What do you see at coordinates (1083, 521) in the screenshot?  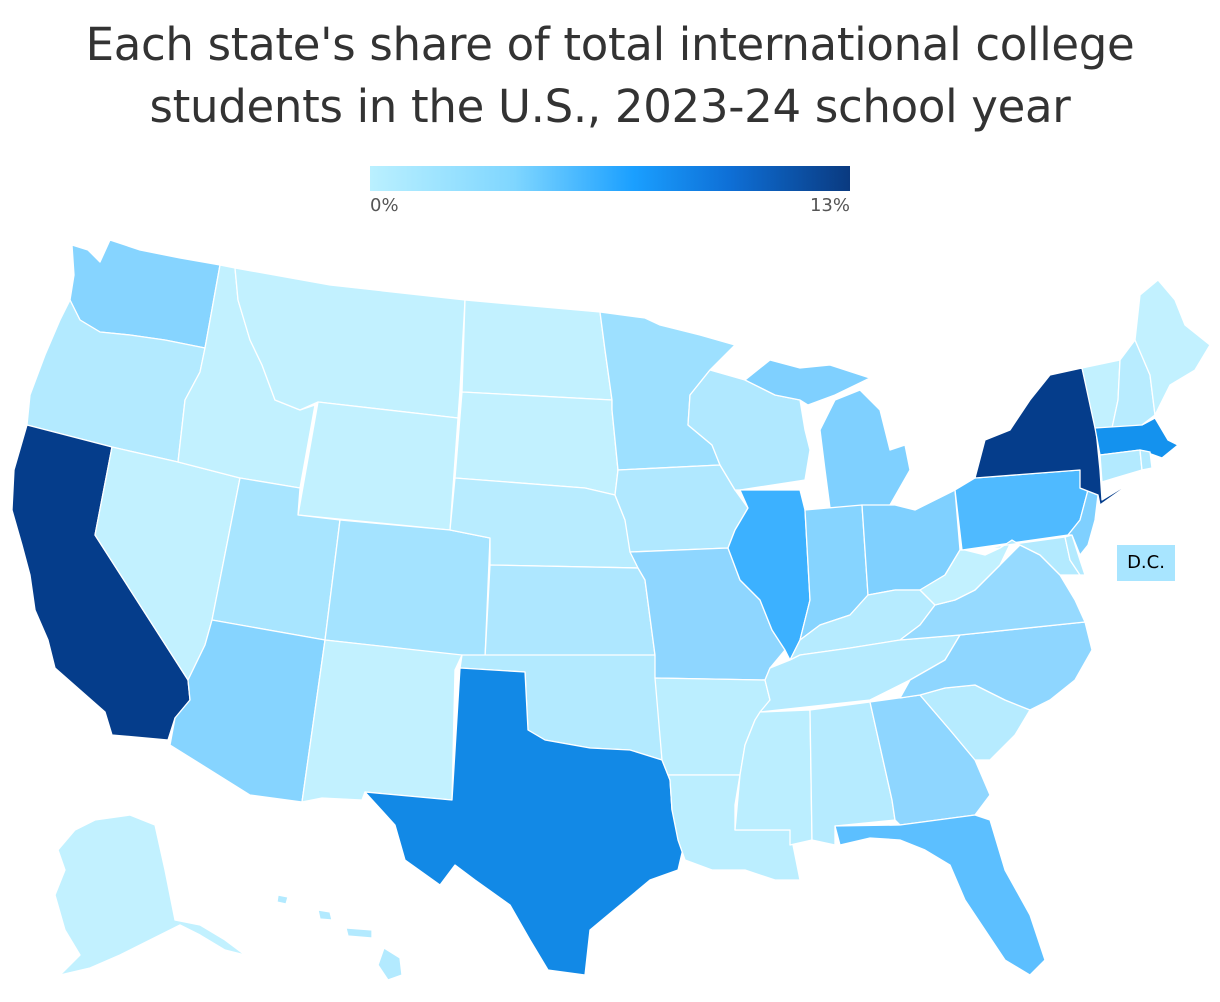 I see `state-NJ` at bounding box center [1083, 521].